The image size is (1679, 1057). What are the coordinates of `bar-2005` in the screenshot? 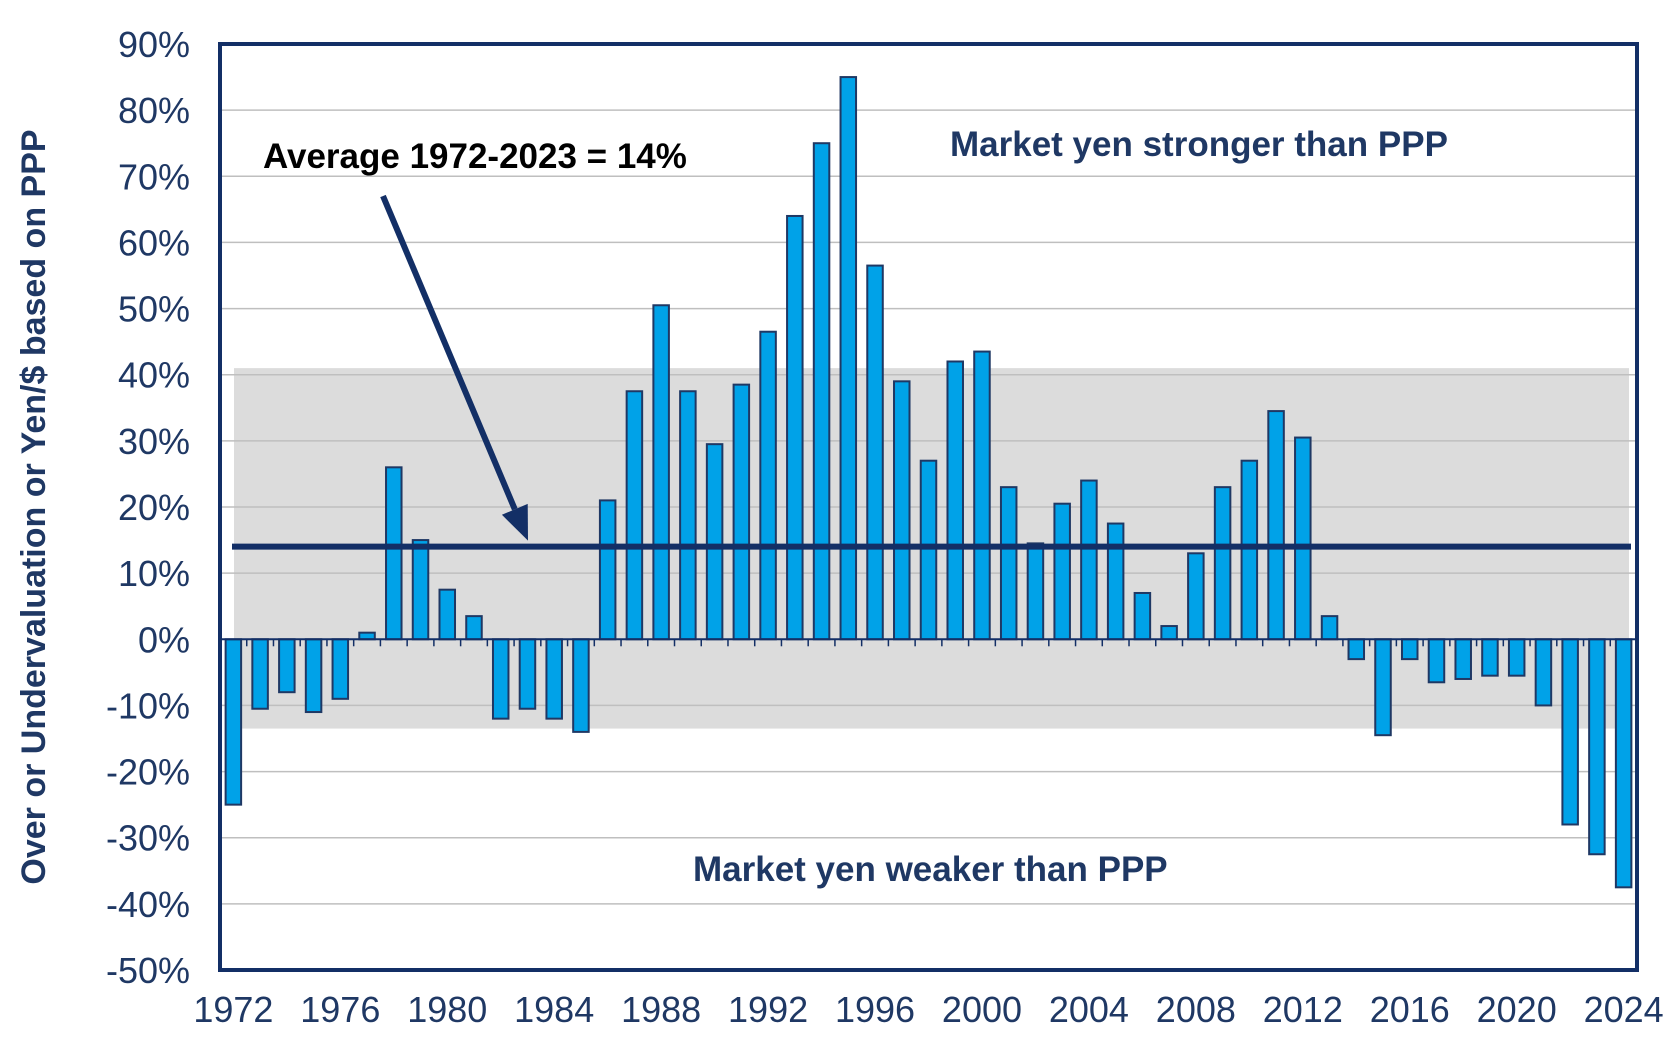 It's located at (1115, 581).